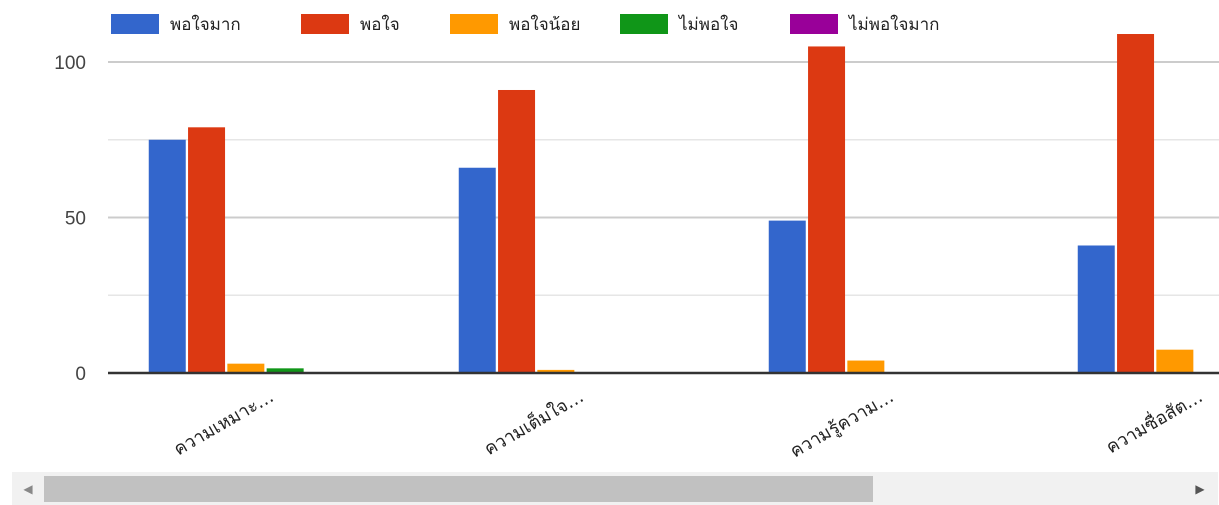 This screenshot has height=505, width=1219. I want to click on y-axis-ticks: 0 50 100, so click(70, 219).